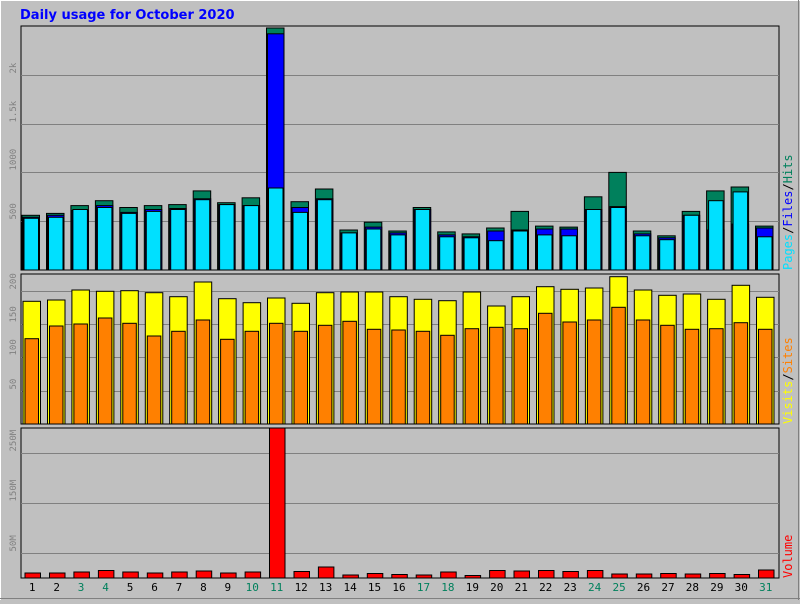  What do you see at coordinates (788, 209) in the screenshot?
I see `legend-entry: Files` at bounding box center [788, 209].